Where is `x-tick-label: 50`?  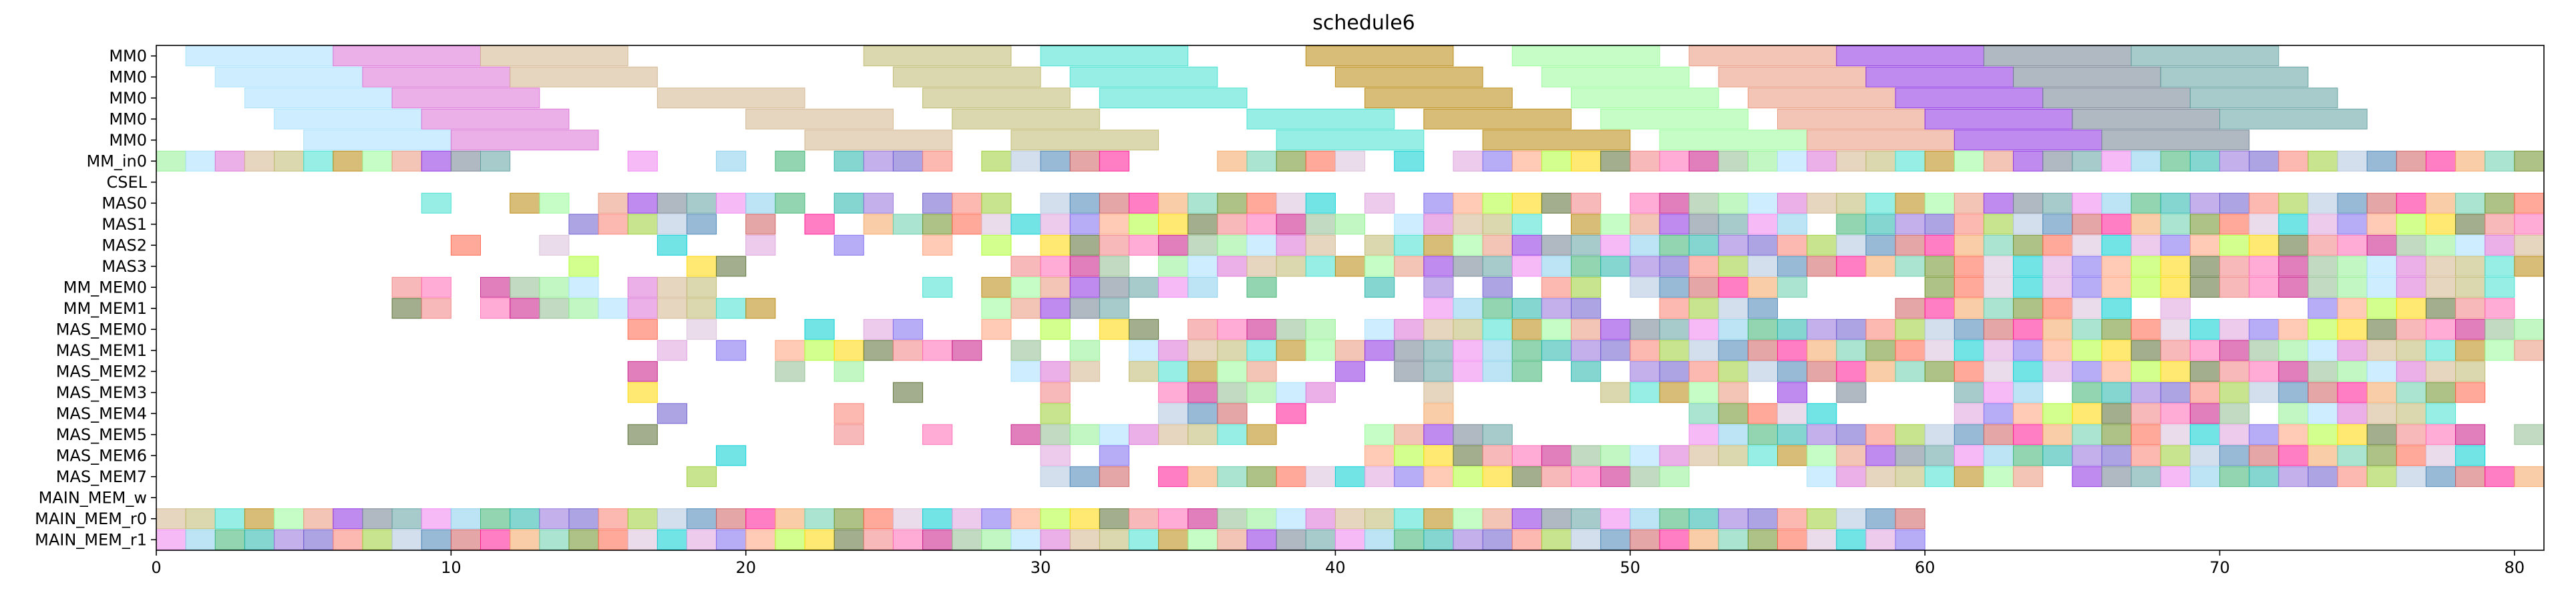 x-tick-label: 50 is located at coordinates (1630, 567).